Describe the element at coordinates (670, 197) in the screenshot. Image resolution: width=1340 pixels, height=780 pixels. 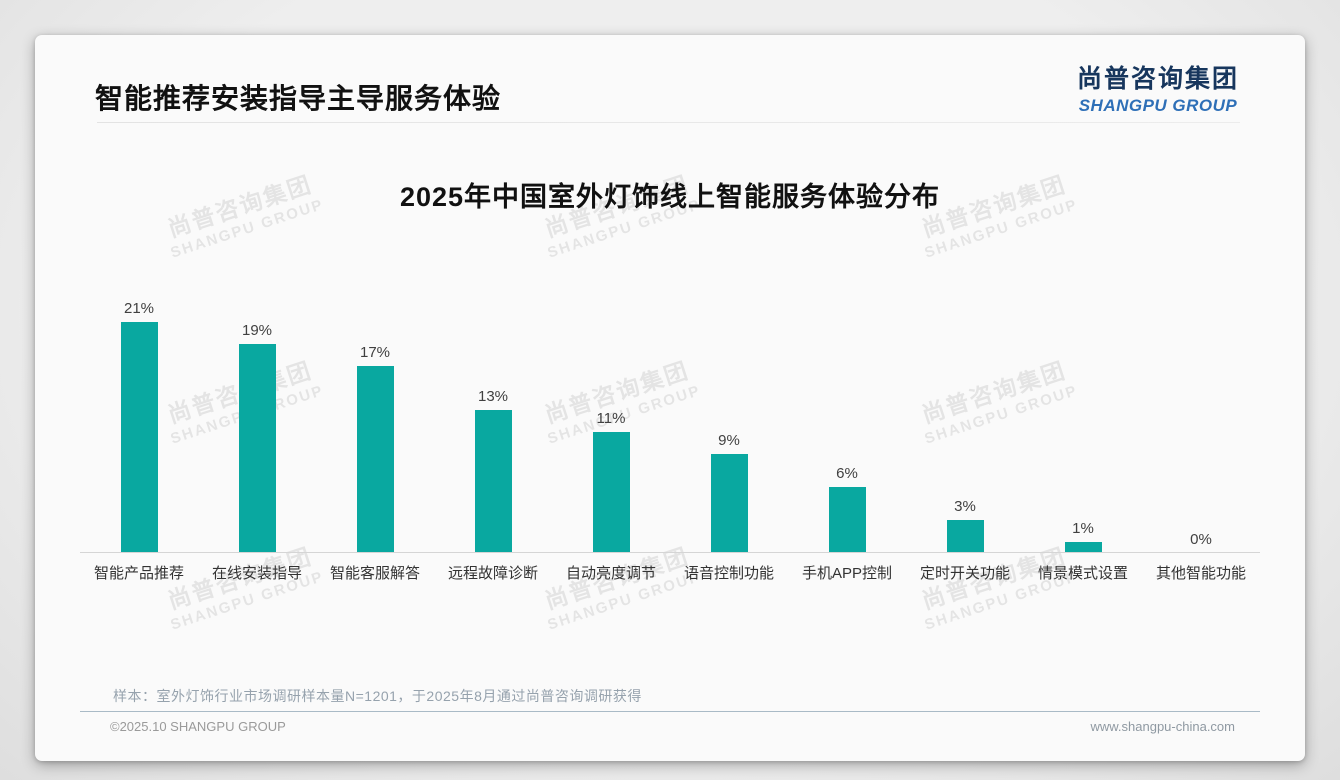
I see `chart-title: 2025年中国室外灯饰线上智能服务体验分布` at that location.